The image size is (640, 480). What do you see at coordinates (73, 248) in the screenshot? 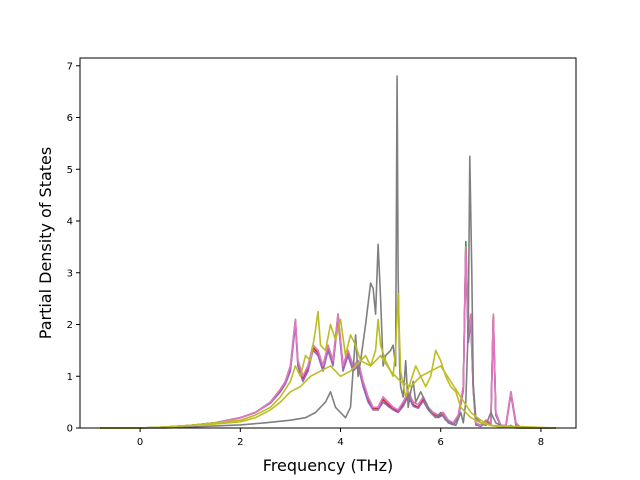
I see `y-axis: 0 1 2 3 4 5 6 7` at bounding box center [73, 248].